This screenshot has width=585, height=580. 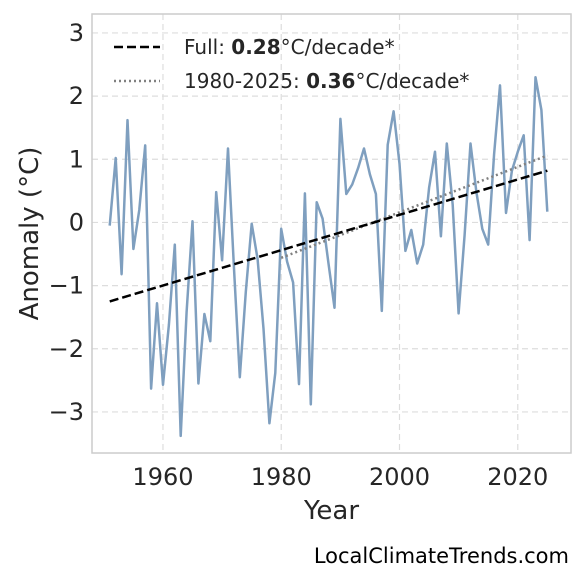 What do you see at coordinates (66, 286) in the screenshot?
I see `y-tick-label: −1` at bounding box center [66, 286].